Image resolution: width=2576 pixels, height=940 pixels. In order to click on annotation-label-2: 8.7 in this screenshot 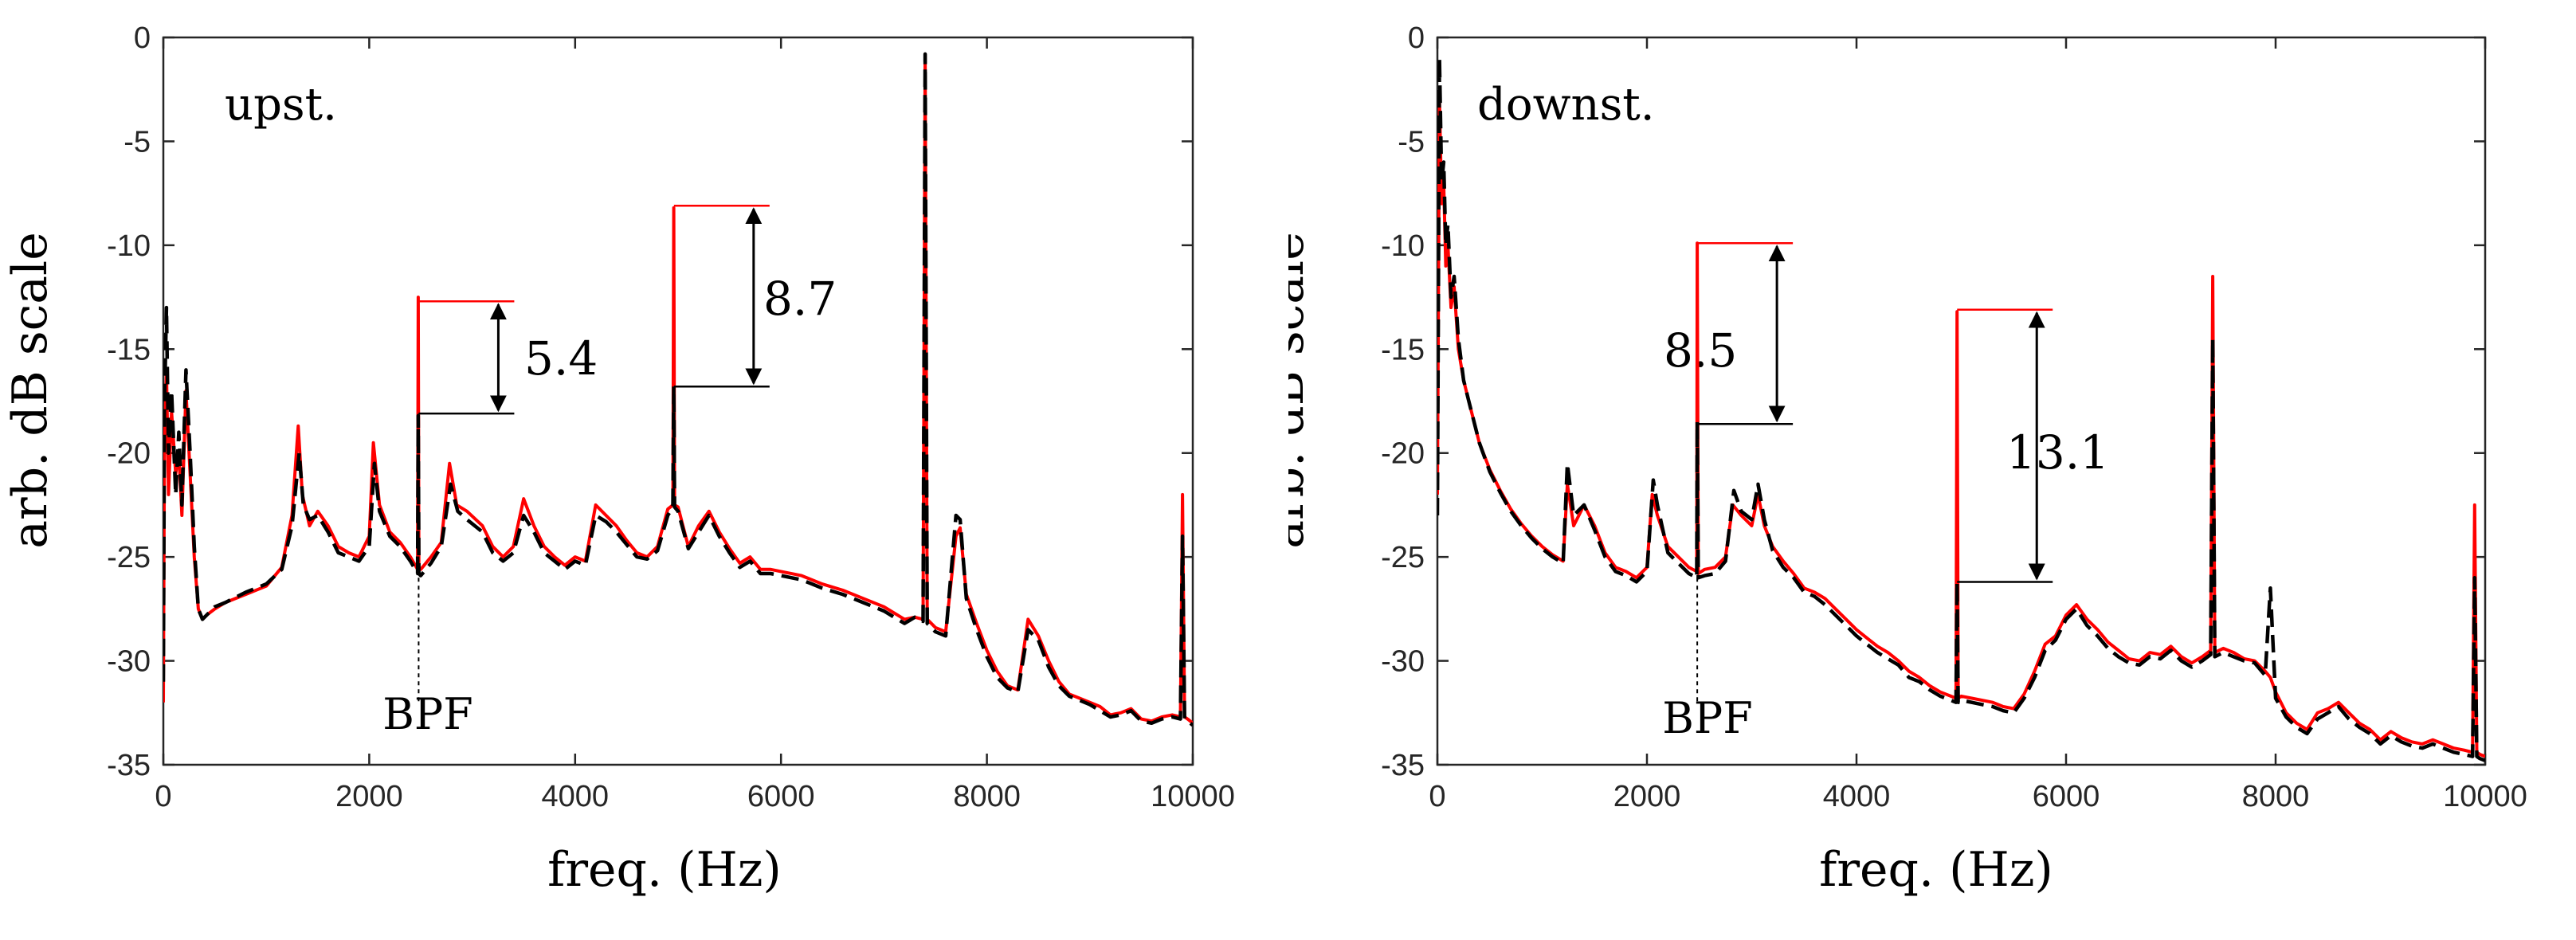, I will do `click(800, 299)`.